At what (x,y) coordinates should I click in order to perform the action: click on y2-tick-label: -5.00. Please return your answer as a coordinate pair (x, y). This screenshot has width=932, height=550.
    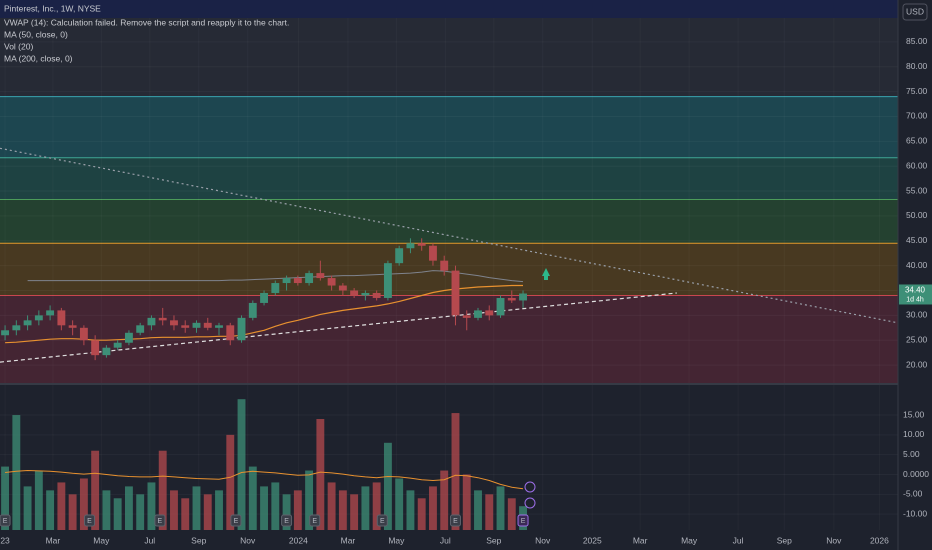
    Looking at the image, I should click on (913, 494).